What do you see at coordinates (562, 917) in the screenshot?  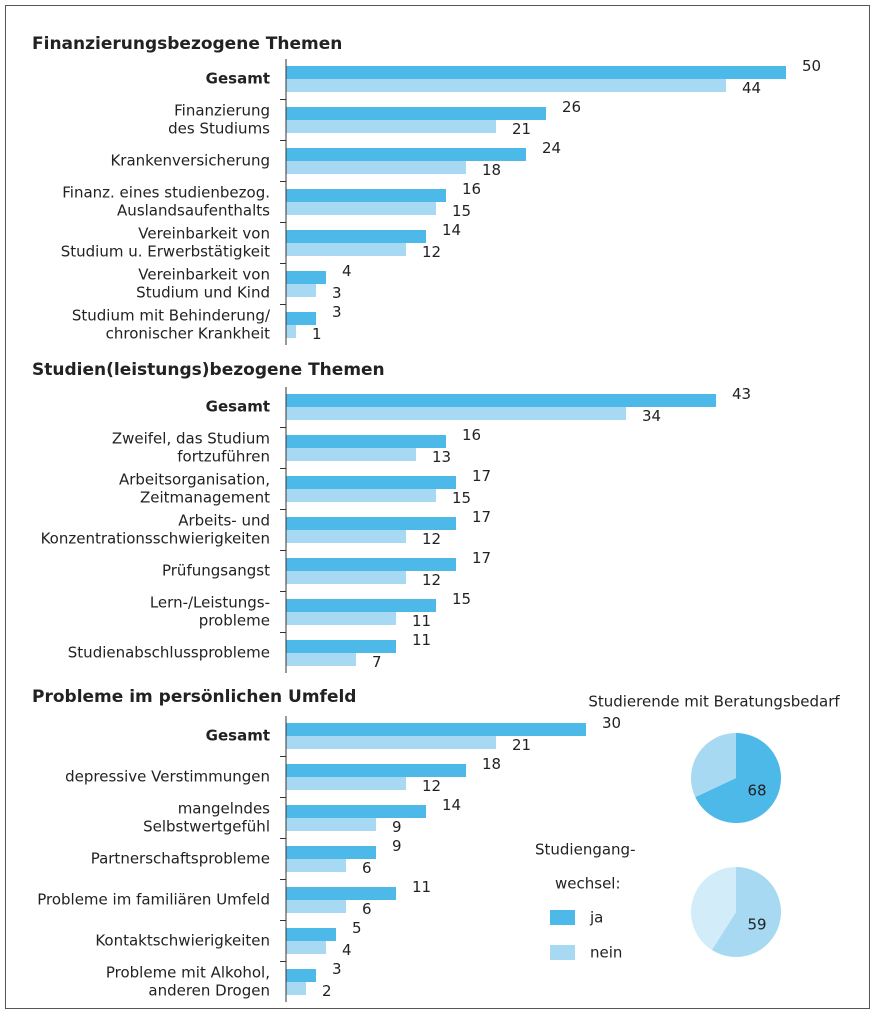 I see `legend-swatch` at bounding box center [562, 917].